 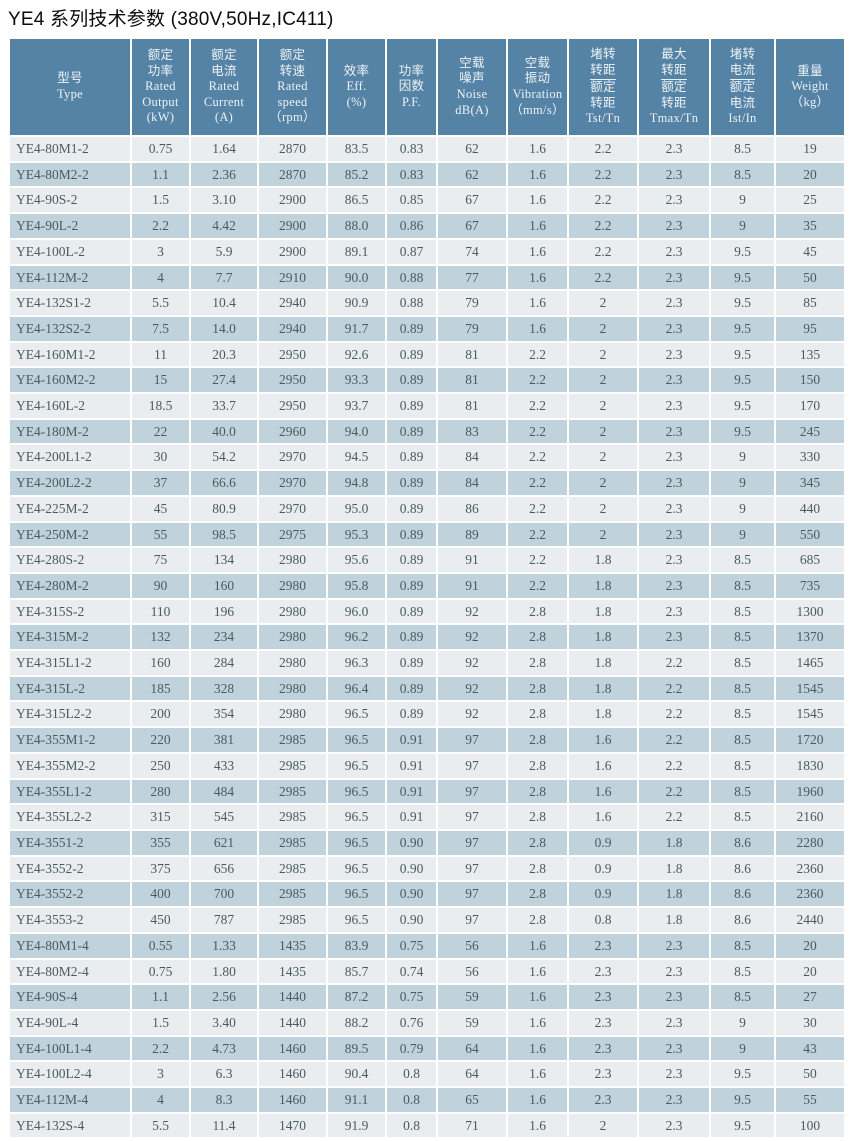 What do you see at coordinates (224, 920) in the screenshot?
I see `cell-rated-current-a: 787` at bounding box center [224, 920].